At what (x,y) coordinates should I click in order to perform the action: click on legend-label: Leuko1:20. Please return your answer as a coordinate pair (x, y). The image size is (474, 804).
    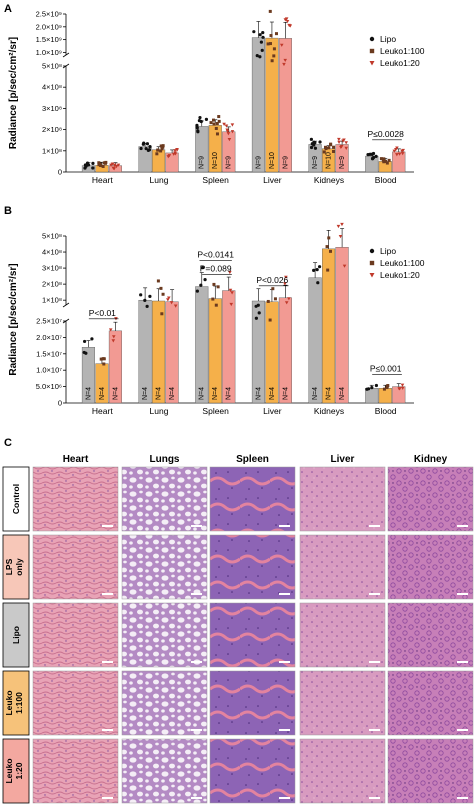
    Looking at the image, I should click on (400, 63).